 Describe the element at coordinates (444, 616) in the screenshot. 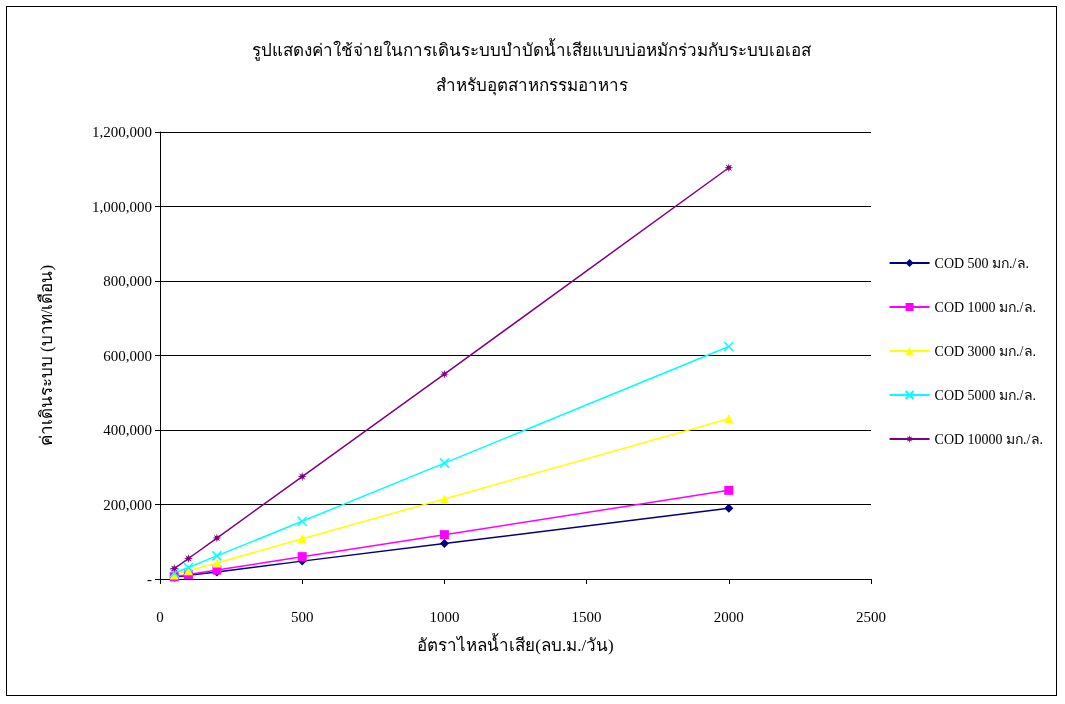

I see `x-tick-label: 1000` at that location.